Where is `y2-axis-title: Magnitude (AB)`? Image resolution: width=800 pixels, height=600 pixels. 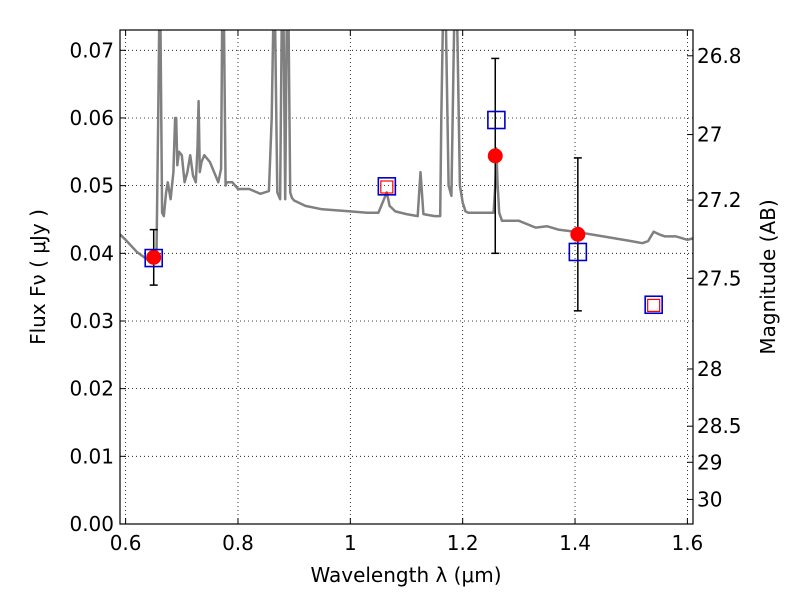 y2-axis-title: Magnitude (AB) is located at coordinates (768, 276).